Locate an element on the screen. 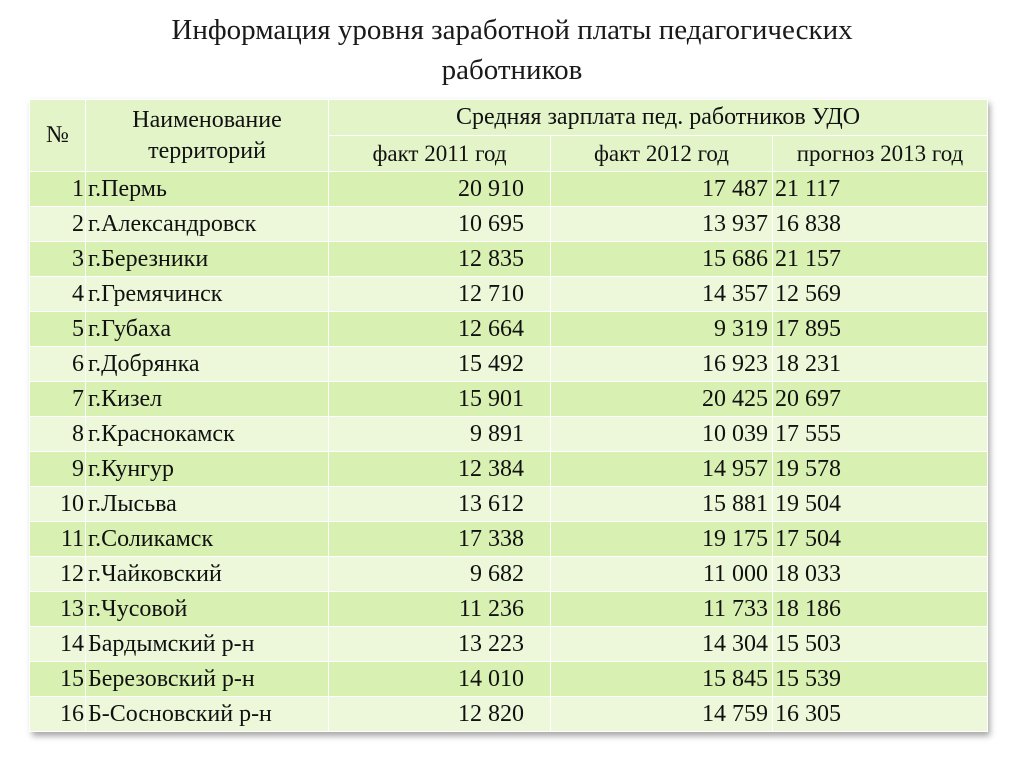 The width and height of the screenshot is (1024, 768). salary-2013-forecast-cell: 16 838 is located at coordinates (880, 224).